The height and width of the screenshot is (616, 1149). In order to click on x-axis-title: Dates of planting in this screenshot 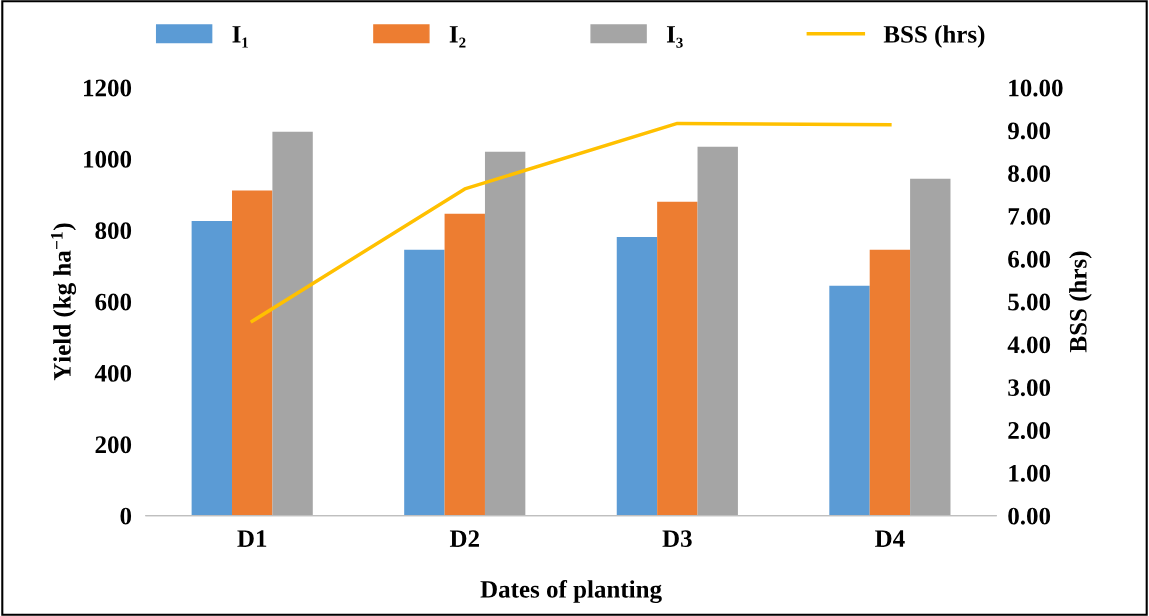, I will do `click(571, 591)`.